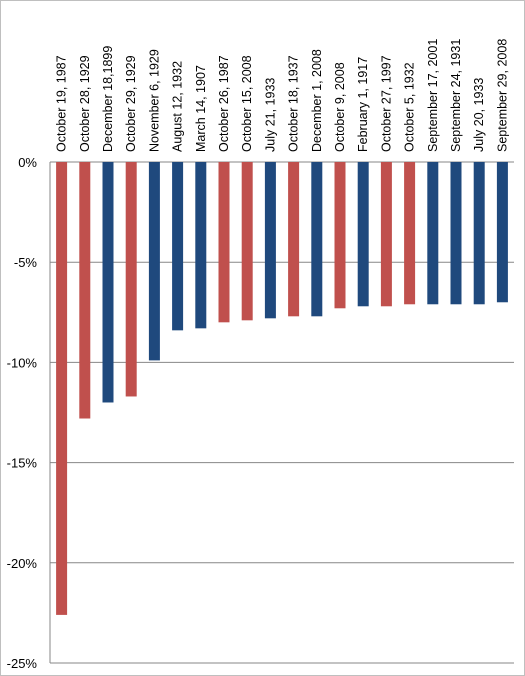  I want to click on category-label: October 29, 1929, so click(131, 103).